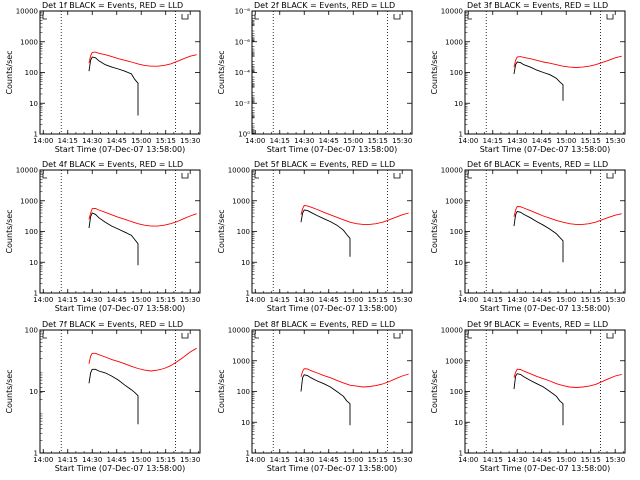 The height and width of the screenshot is (480, 640). I want to click on y-tick-label: 10⁻², so click(243, 104).